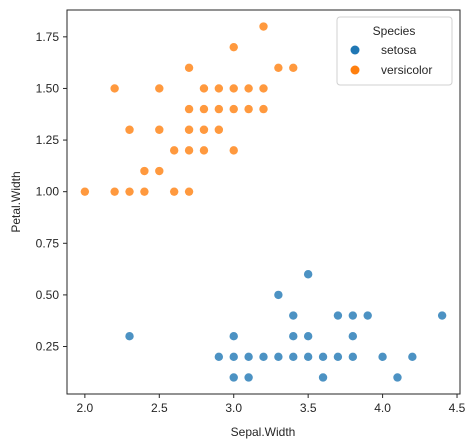 Image resolution: width=470 pixels, height=448 pixels. What do you see at coordinates (85, 408) in the screenshot?
I see `x-tick-label: 2.0` at bounding box center [85, 408].